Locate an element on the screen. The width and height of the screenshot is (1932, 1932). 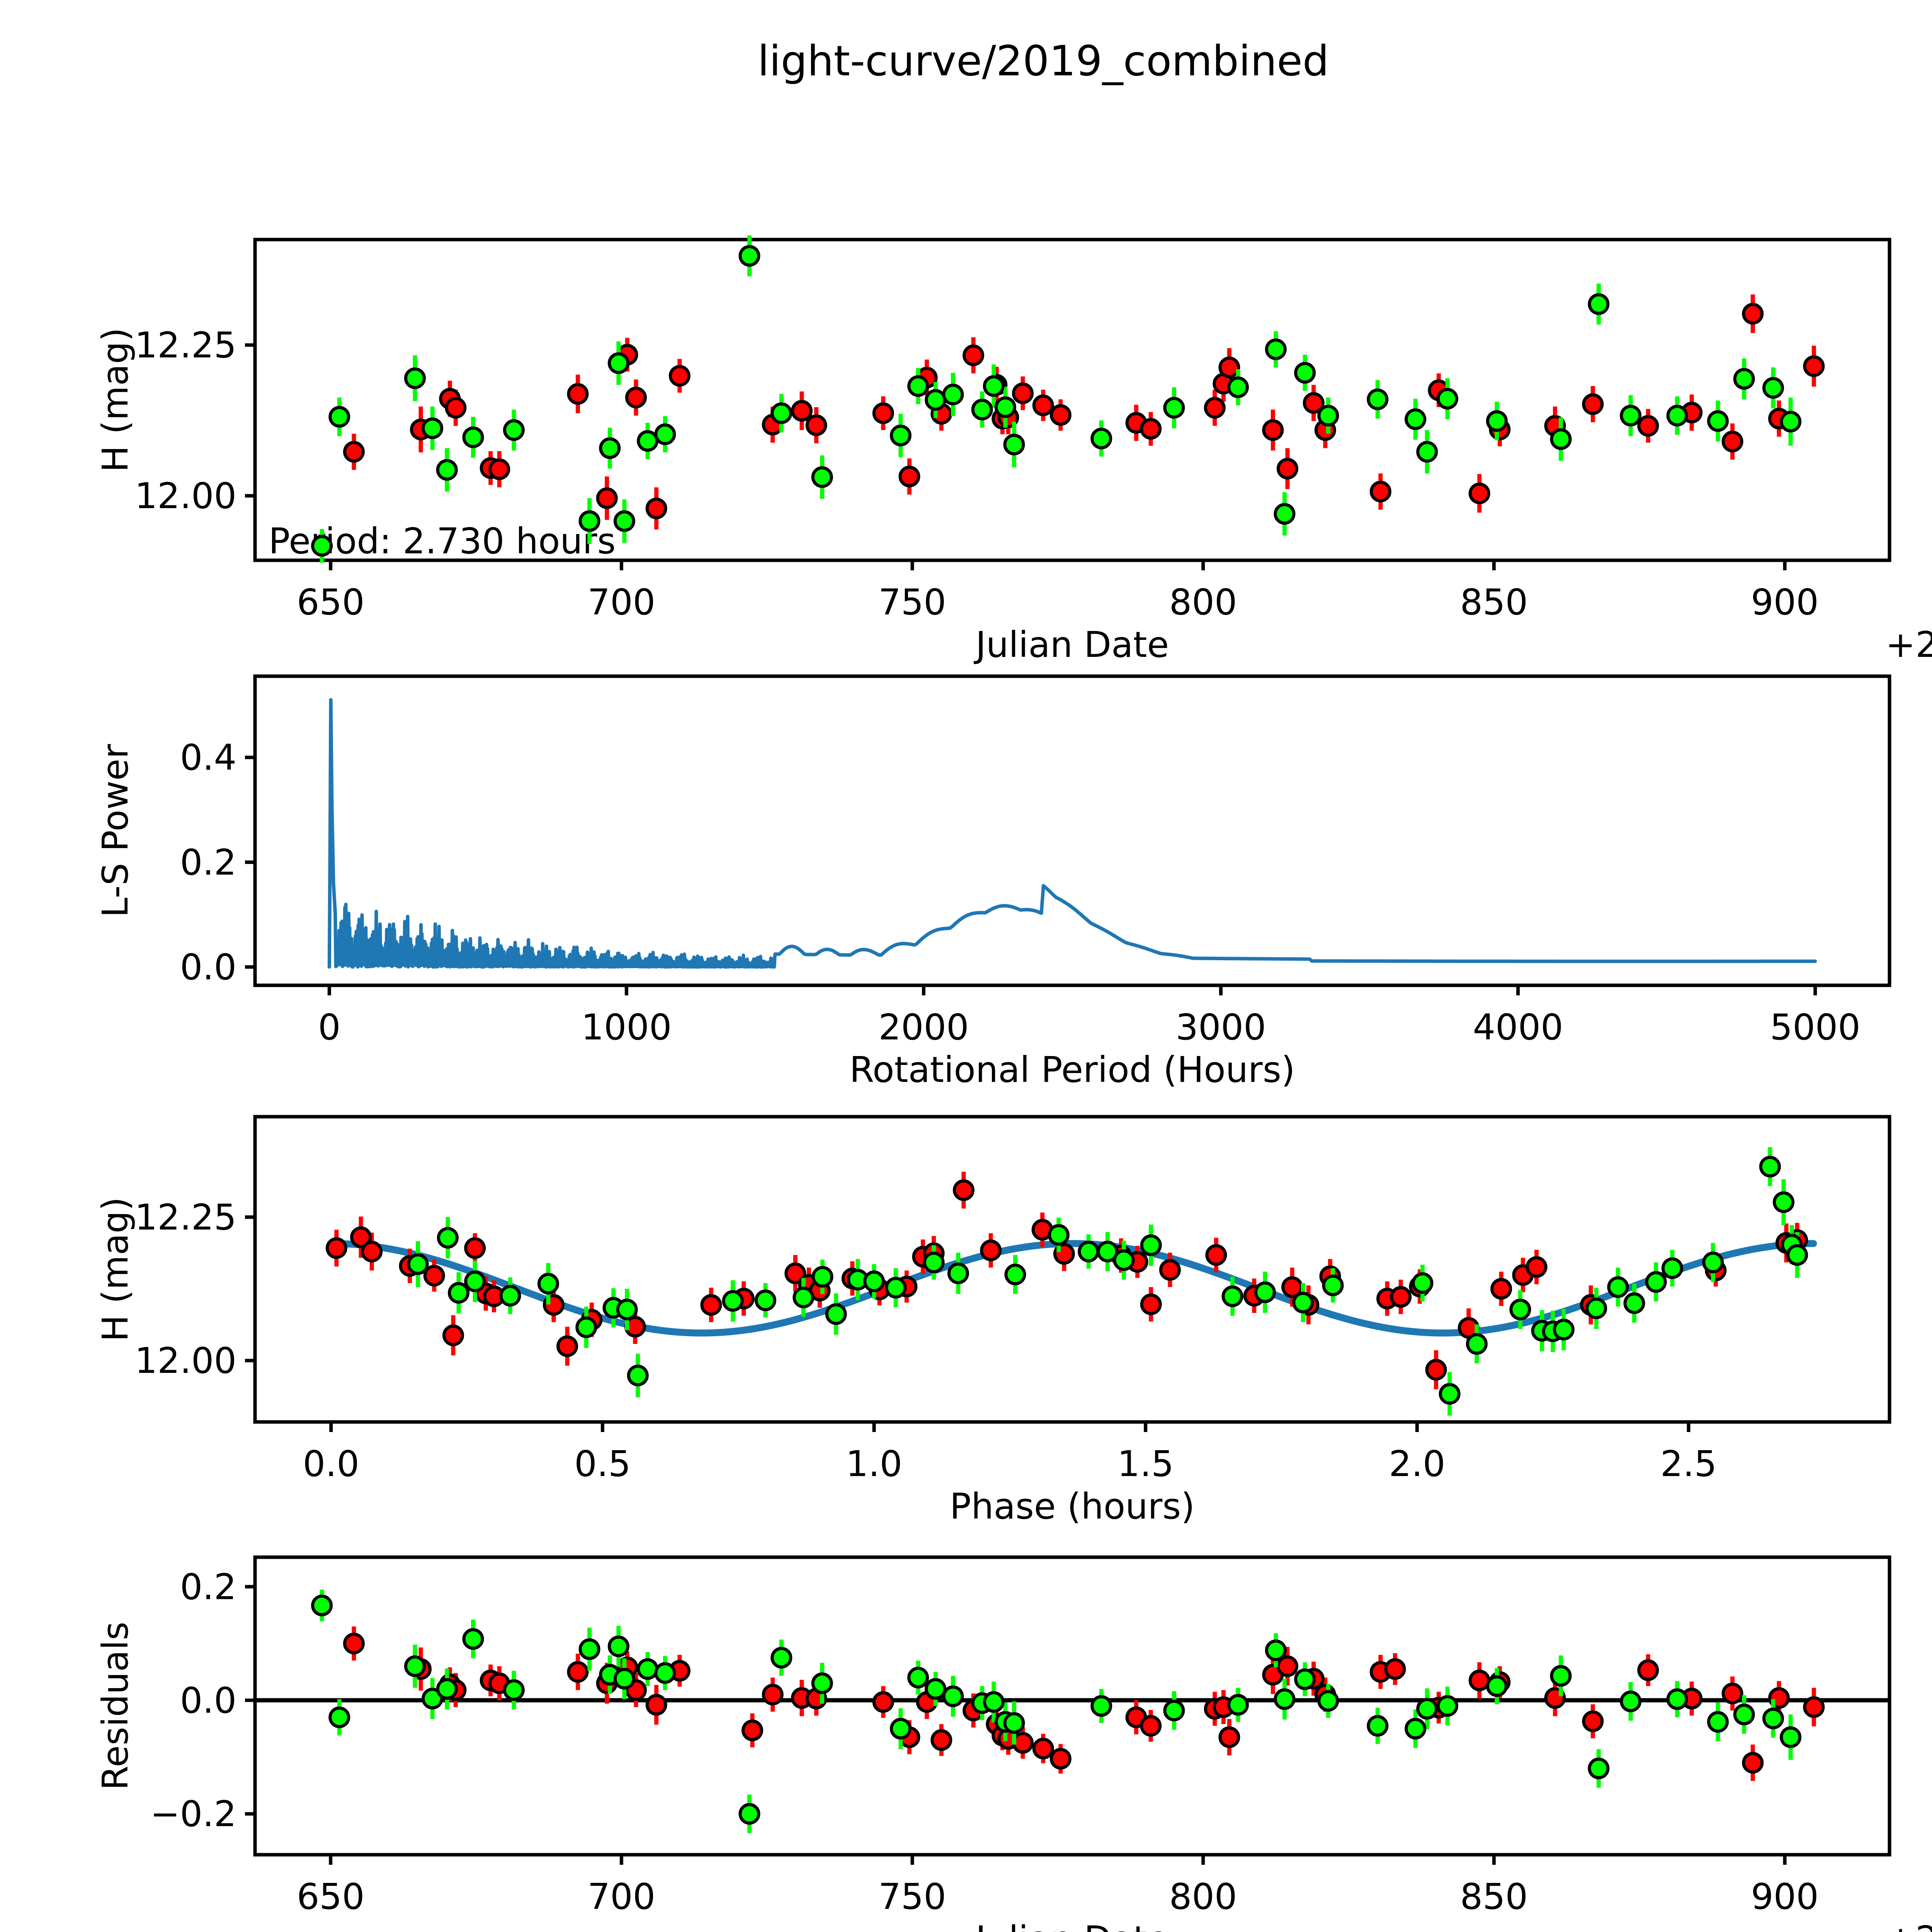
ytick-label-phasefold-0: 12.00 is located at coordinates (185, 1361).